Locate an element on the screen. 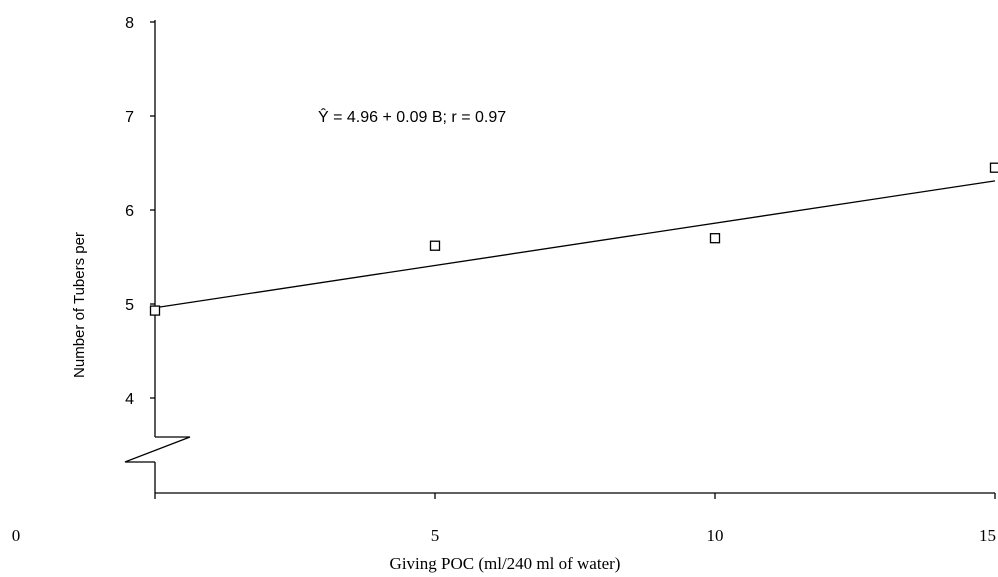  y-tick-label: 6 is located at coordinates (129, 211).